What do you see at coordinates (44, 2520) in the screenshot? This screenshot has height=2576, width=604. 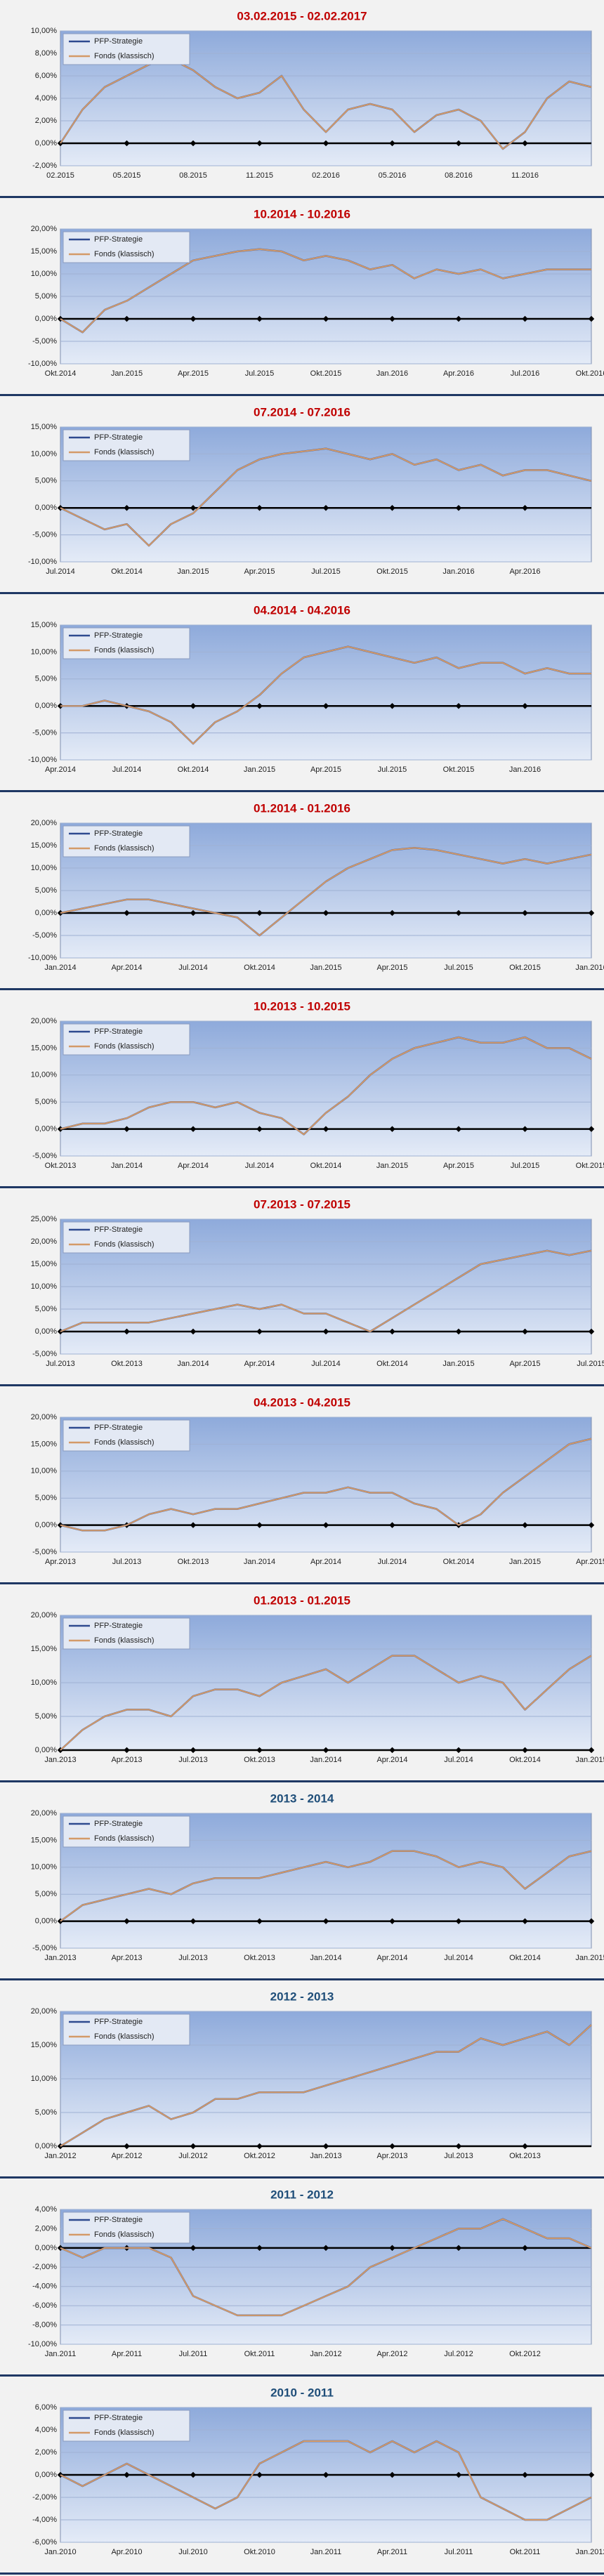 I see `y-tick-label: -4,00%` at bounding box center [44, 2520].